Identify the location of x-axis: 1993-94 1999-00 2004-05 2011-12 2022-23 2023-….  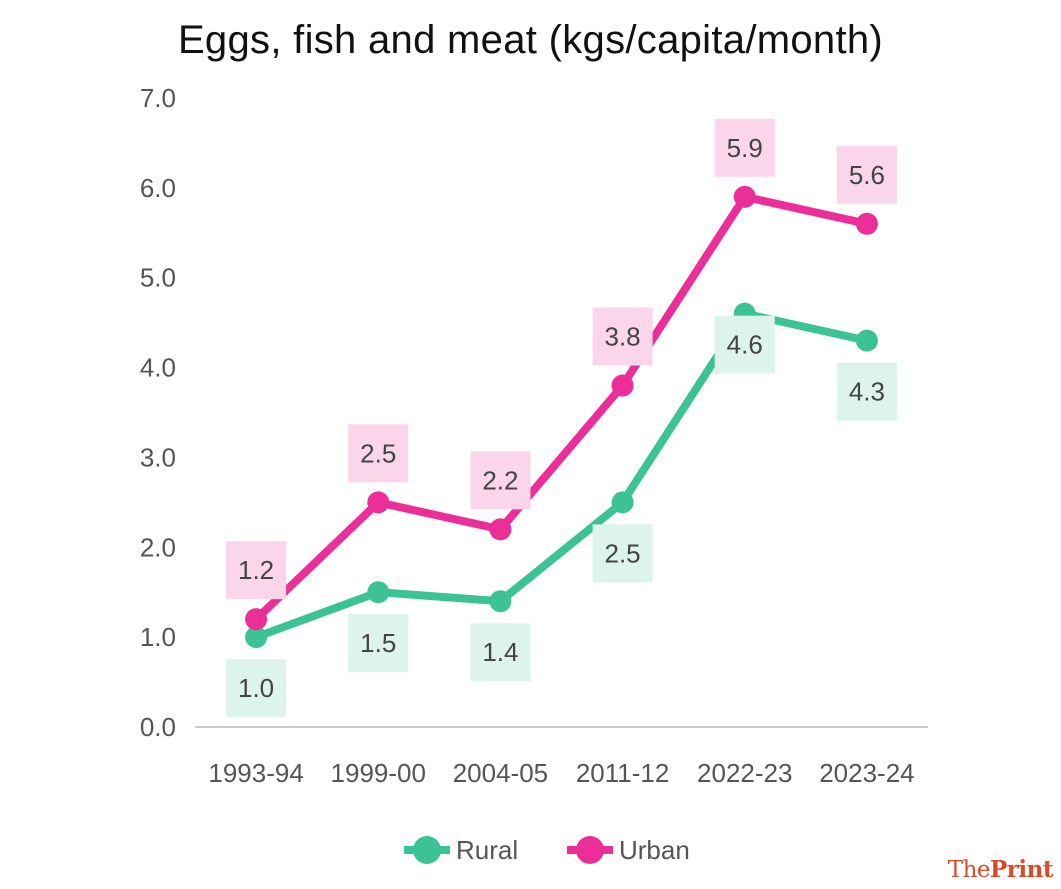
(561, 757).